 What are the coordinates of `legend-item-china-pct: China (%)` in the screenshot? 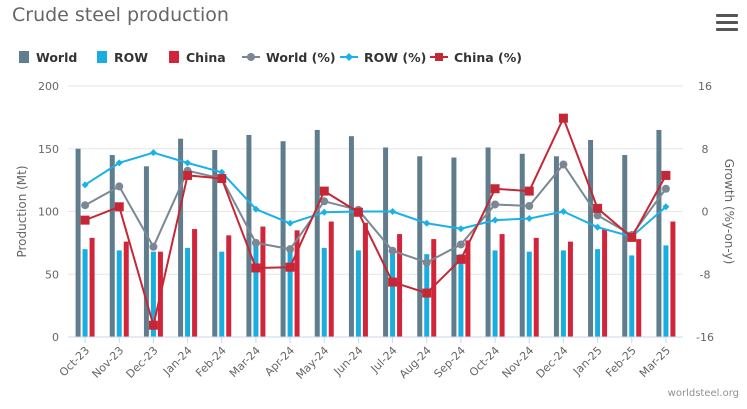 It's located at (476, 57).